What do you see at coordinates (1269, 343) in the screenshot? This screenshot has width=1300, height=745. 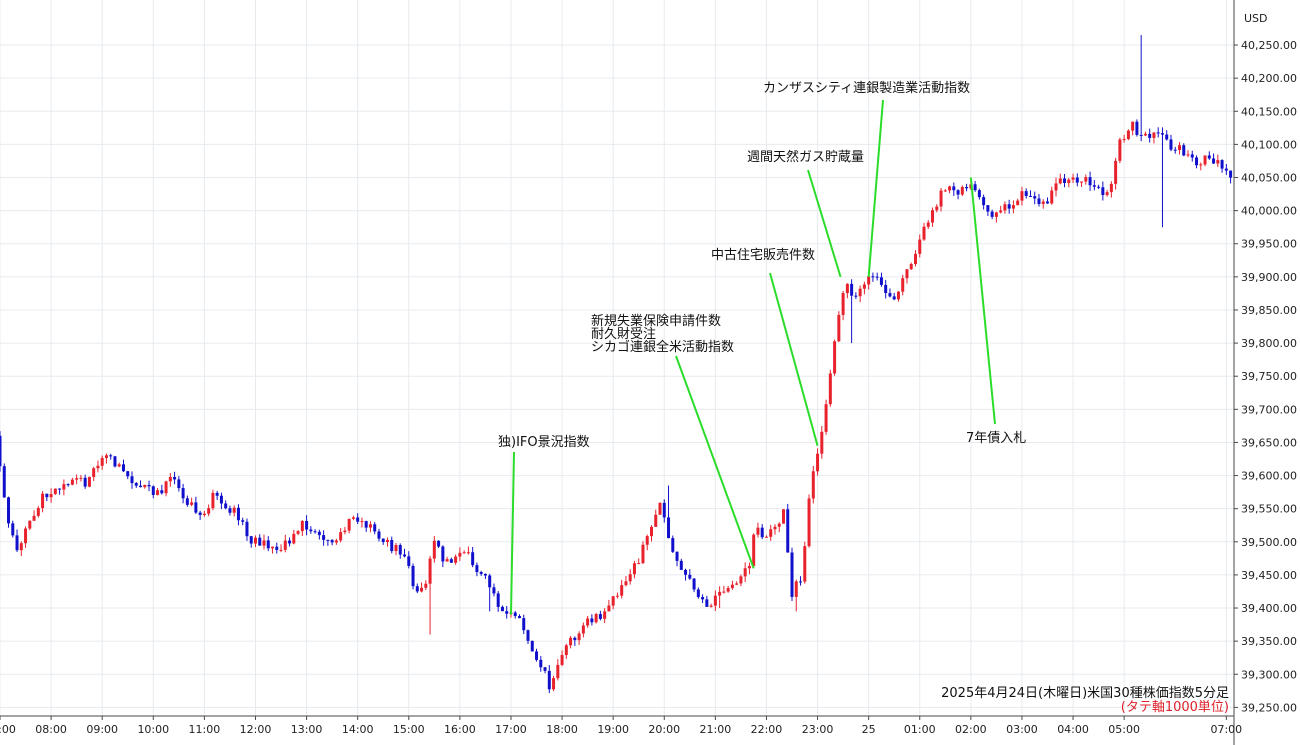 I see `y-tick-label: 39,800.00` at bounding box center [1269, 343].